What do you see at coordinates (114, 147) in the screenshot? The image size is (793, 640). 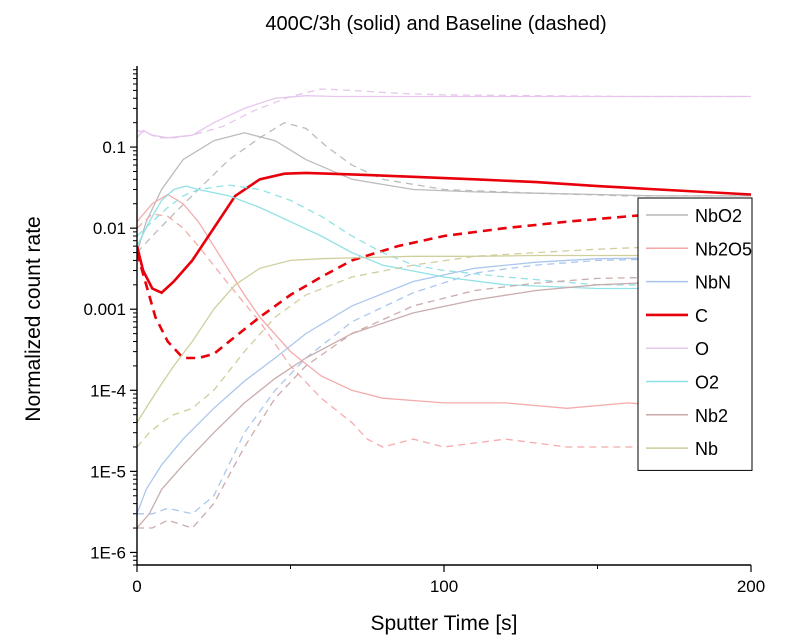 I see `y-tick-label: 0.1` at bounding box center [114, 147].